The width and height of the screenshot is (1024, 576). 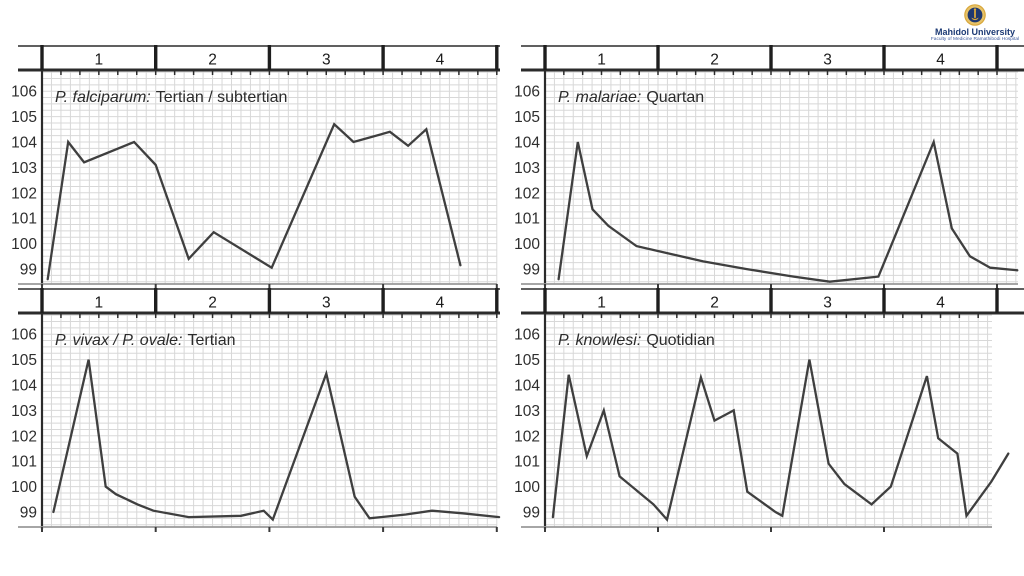 What do you see at coordinates (975, 40) in the screenshot?
I see `faculty-name: Faculty of Medicine Ramathibodi Hospital` at bounding box center [975, 40].